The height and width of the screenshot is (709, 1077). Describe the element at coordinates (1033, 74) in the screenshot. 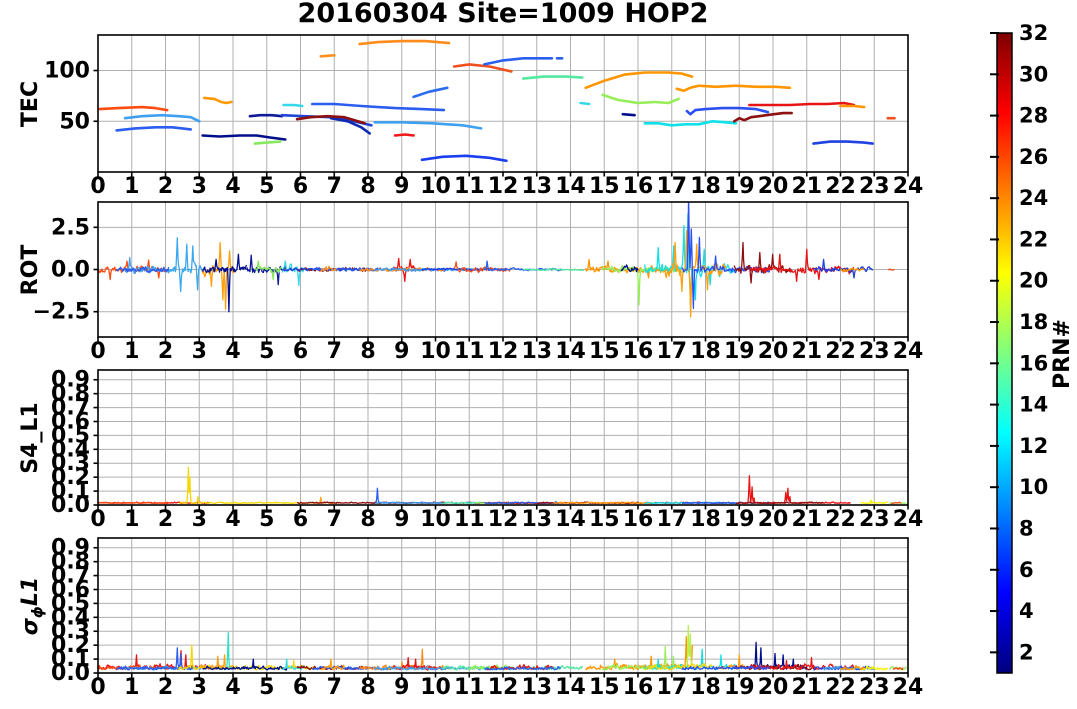

I see `colorbar-tick-label: 30` at that location.